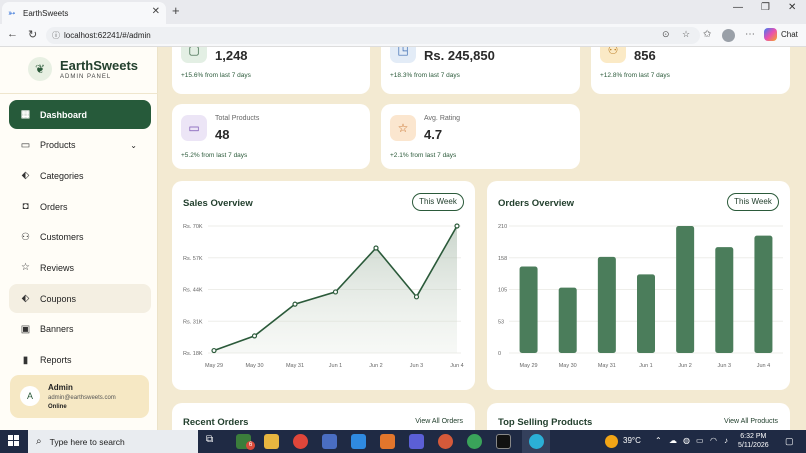 The width and height of the screenshot is (806, 453). Describe the element at coordinates (750, 34) in the screenshot. I see `more-menu-icon: ⋯` at that location.